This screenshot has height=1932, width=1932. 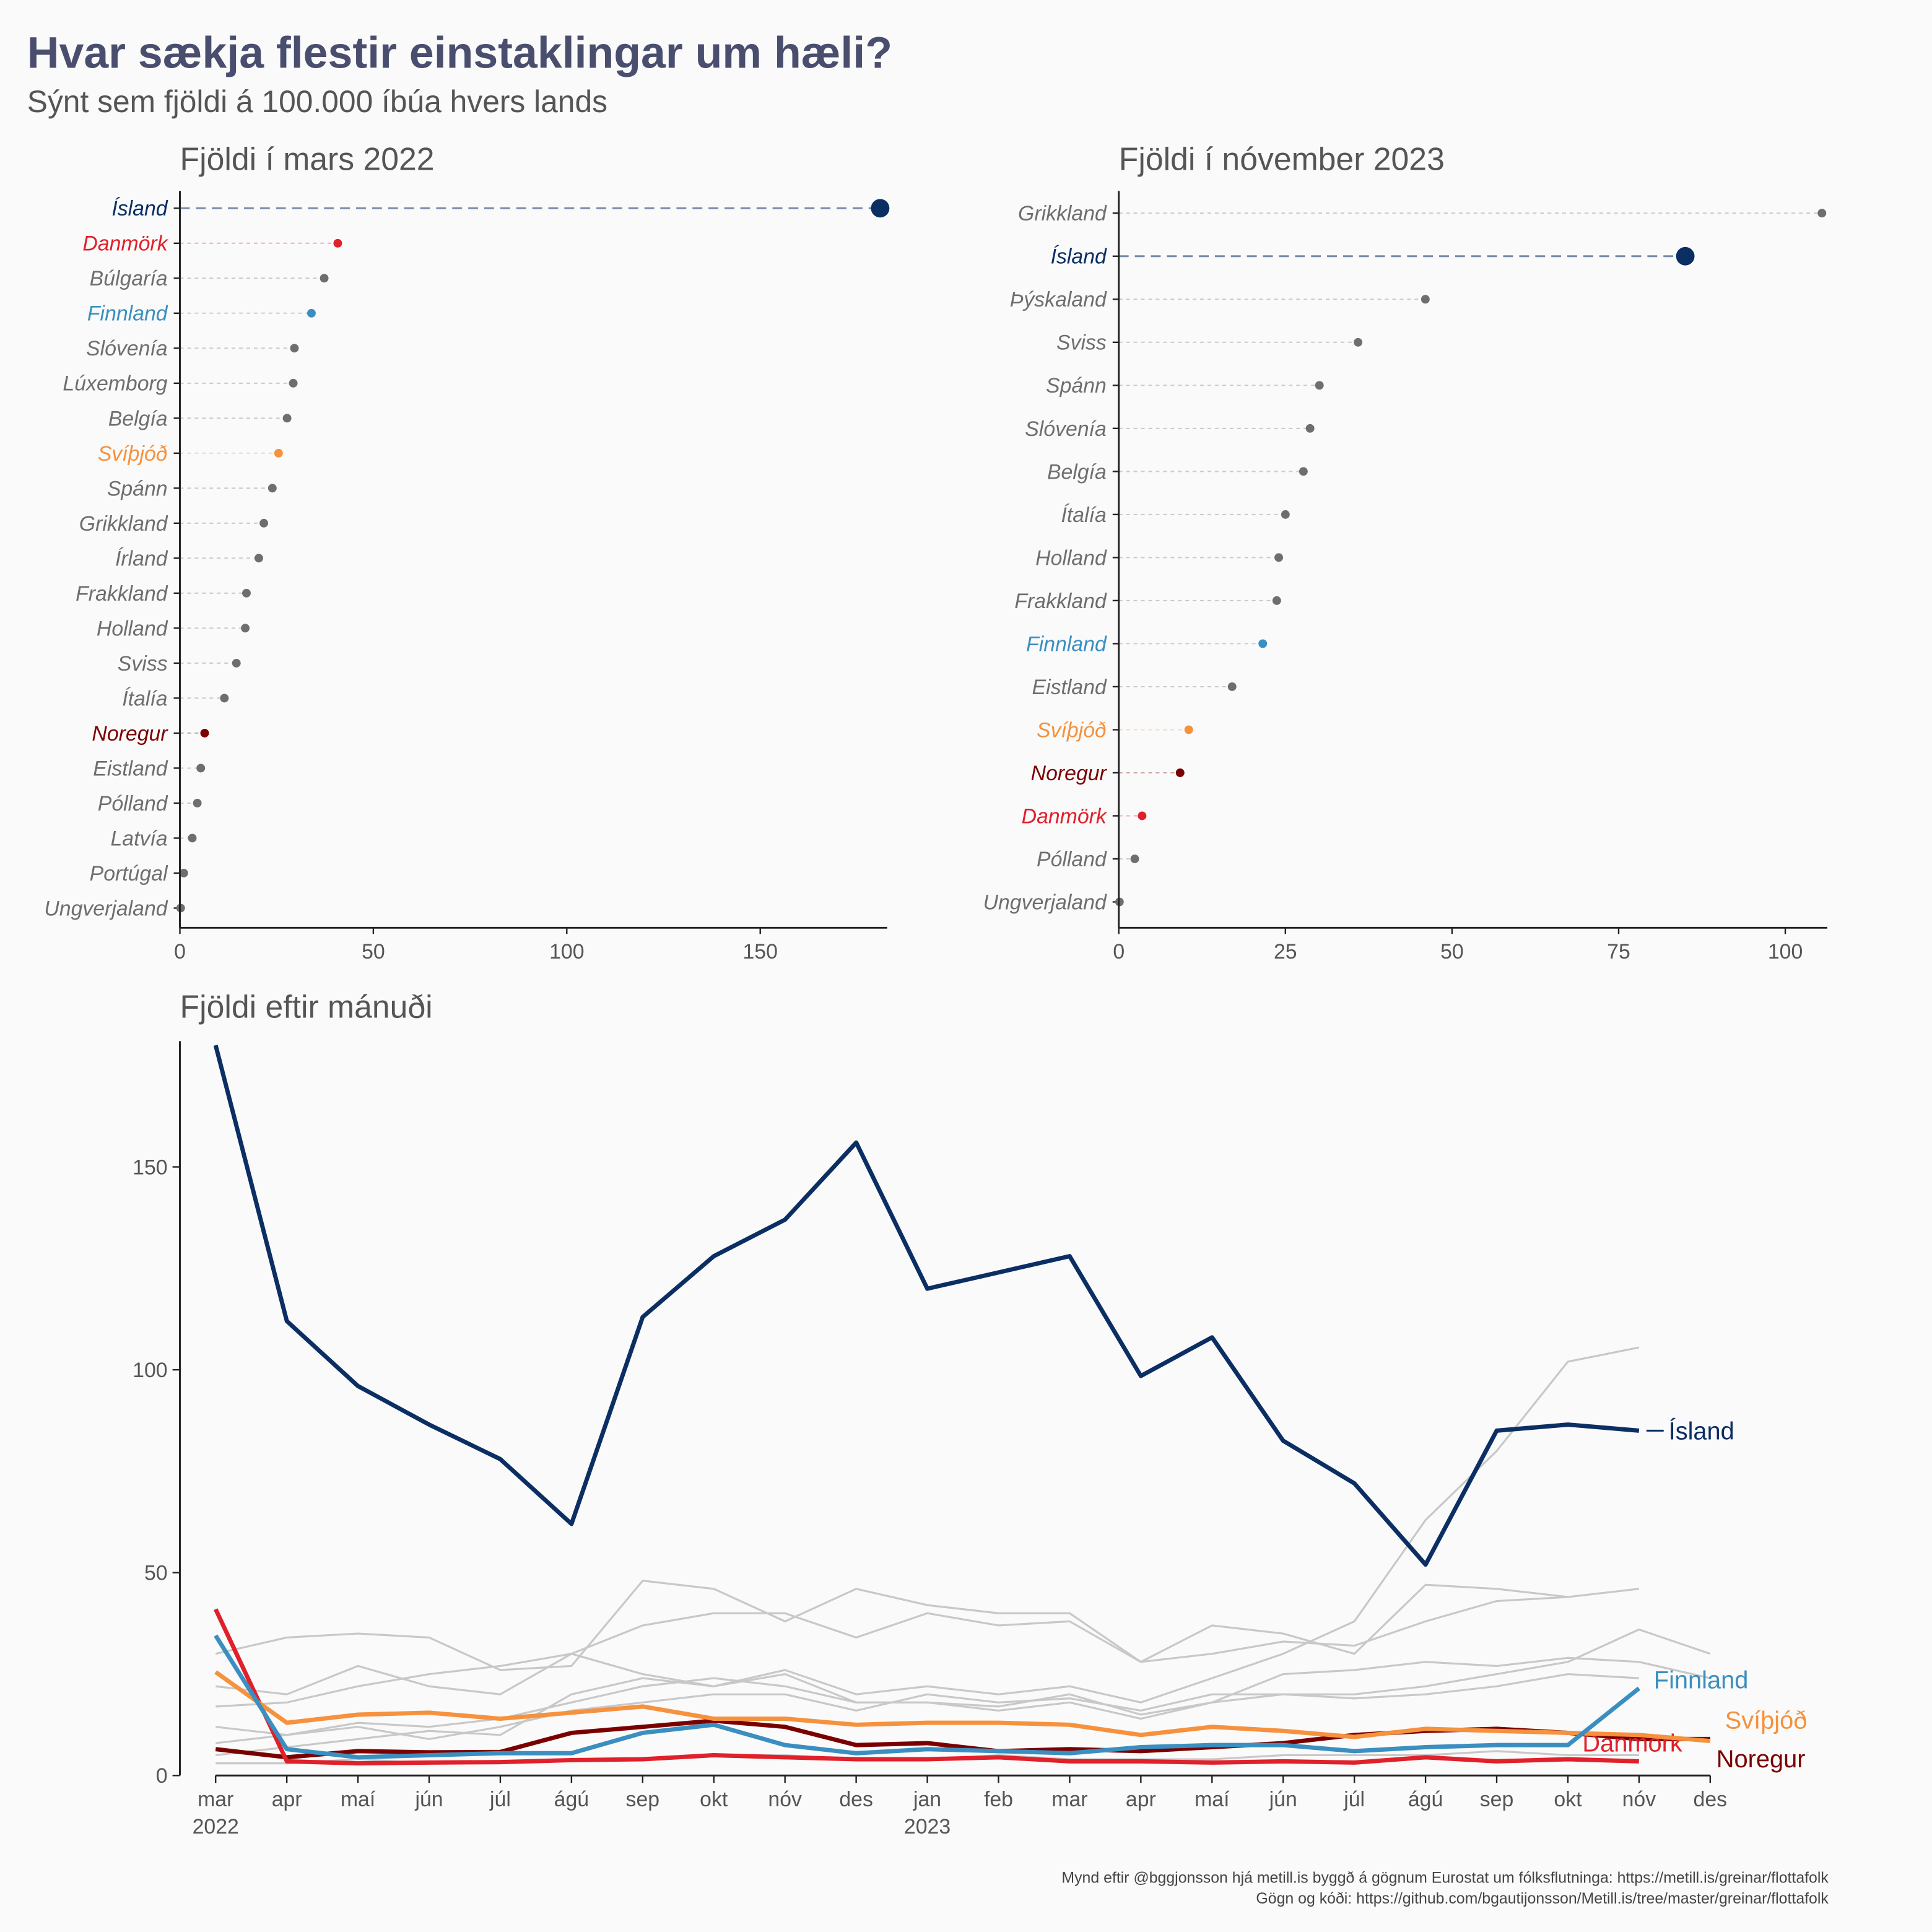 What do you see at coordinates (115, 384) in the screenshot?
I see `category-label: Lúxemborg` at bounding box center [115, 384].